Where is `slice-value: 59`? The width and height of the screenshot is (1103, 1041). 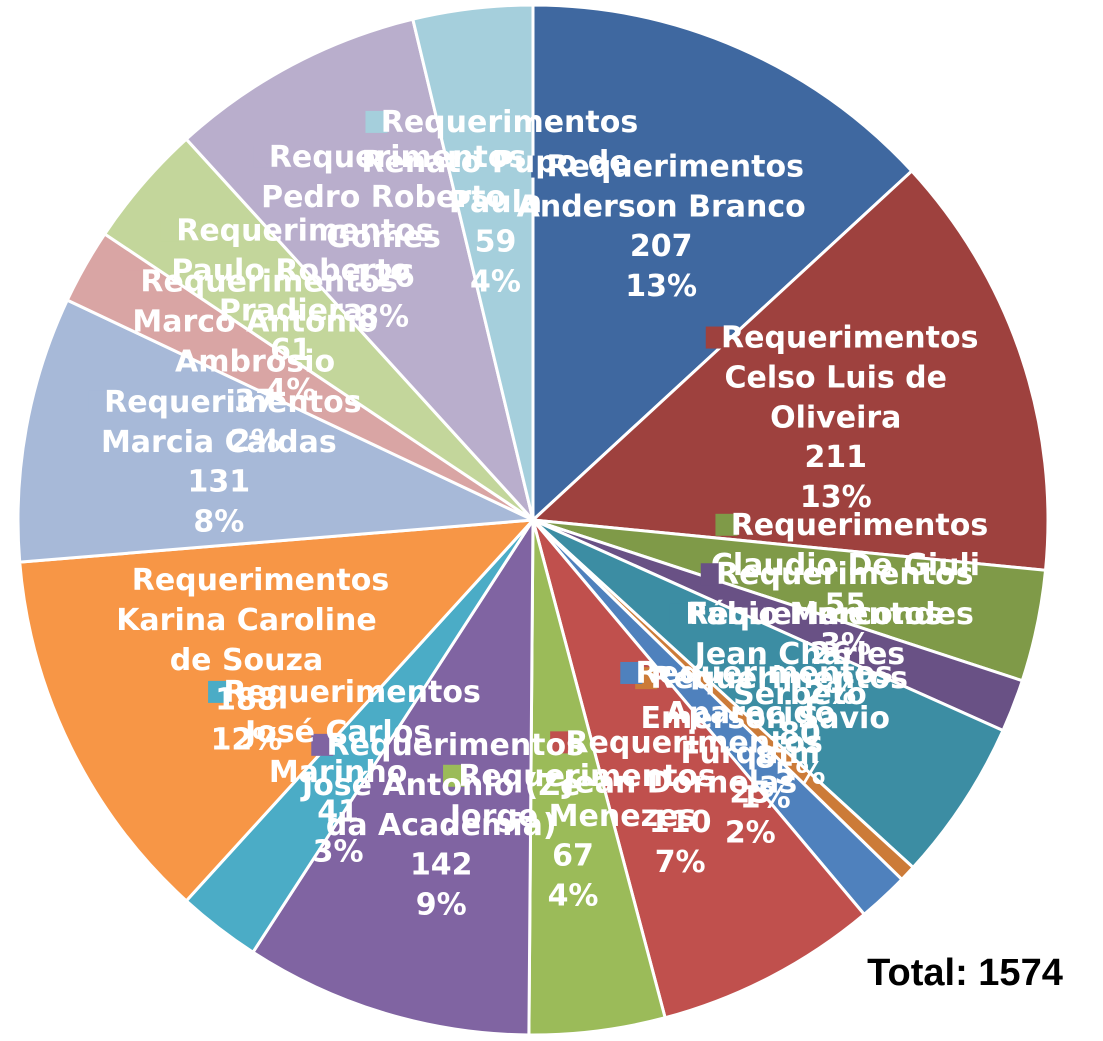 slice-value: 59 is located at coordinates (496, 241).